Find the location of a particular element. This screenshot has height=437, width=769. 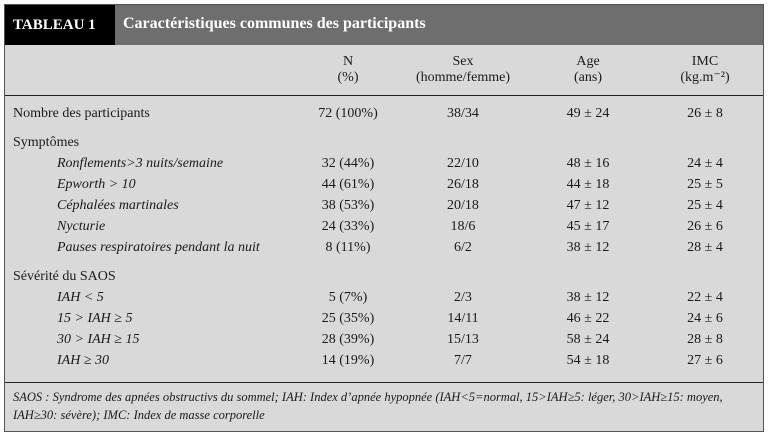

cell-age: 46 ± 22 is located at coordinates (588, 318).